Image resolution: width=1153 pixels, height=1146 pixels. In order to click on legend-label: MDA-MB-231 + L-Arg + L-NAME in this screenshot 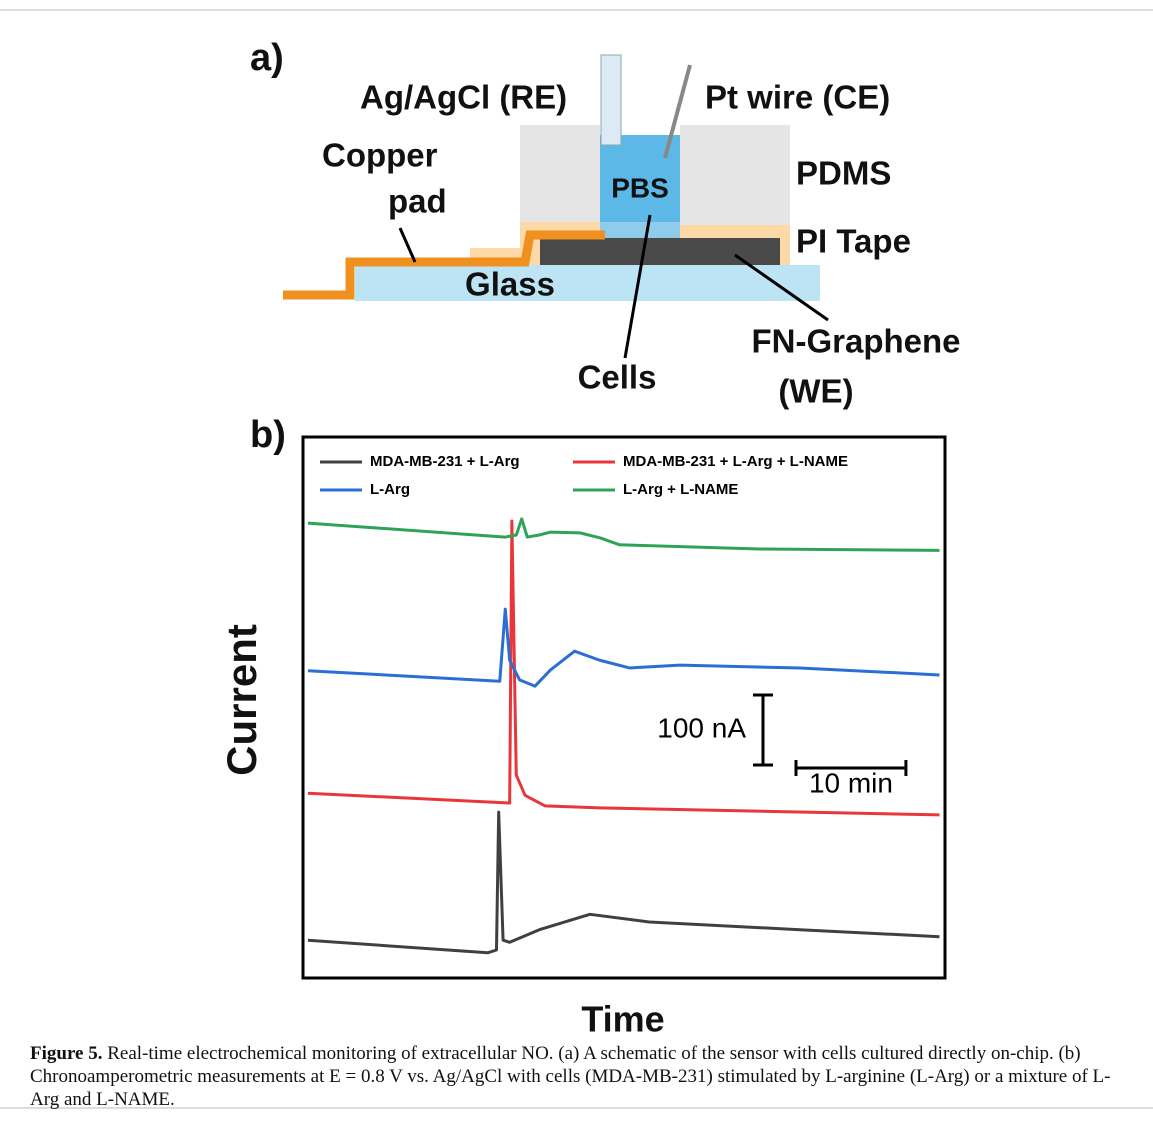, I will do `click(735, 461)`.